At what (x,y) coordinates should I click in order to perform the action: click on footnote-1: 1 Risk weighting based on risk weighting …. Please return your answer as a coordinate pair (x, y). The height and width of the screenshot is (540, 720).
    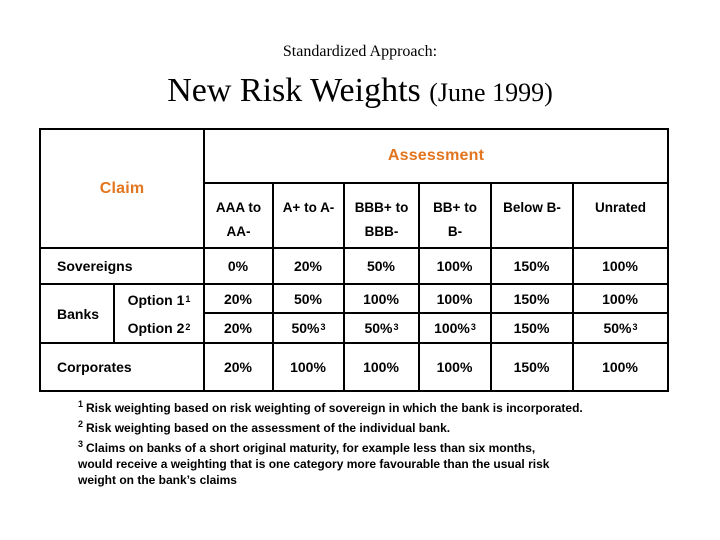
    Looking at the image, I should click on (330, 407).